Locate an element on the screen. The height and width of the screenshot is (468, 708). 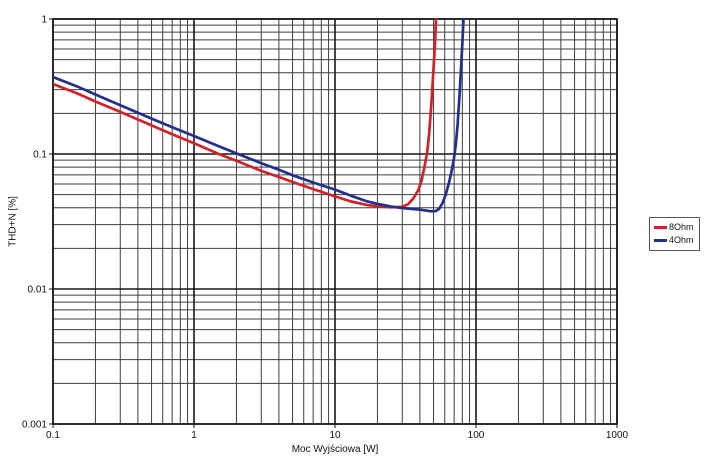
x-axis-title: Moc Wyjściowa [W] is located at coordinates (335, 449).